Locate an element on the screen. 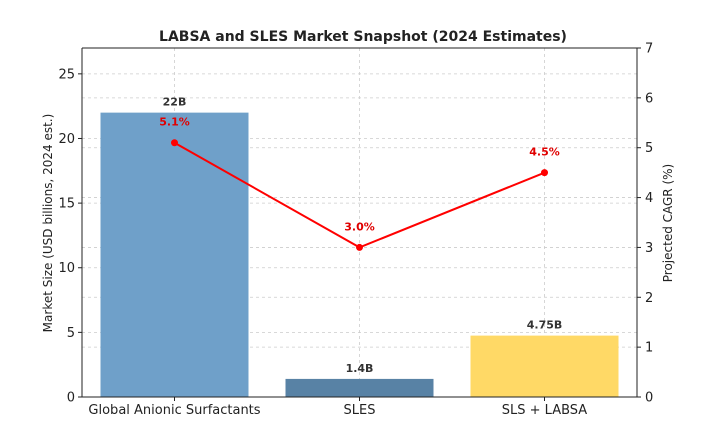 The height and width of the screenshot is (429, 712). y2-tick-label: 4 is located at coordinates (649, 198).